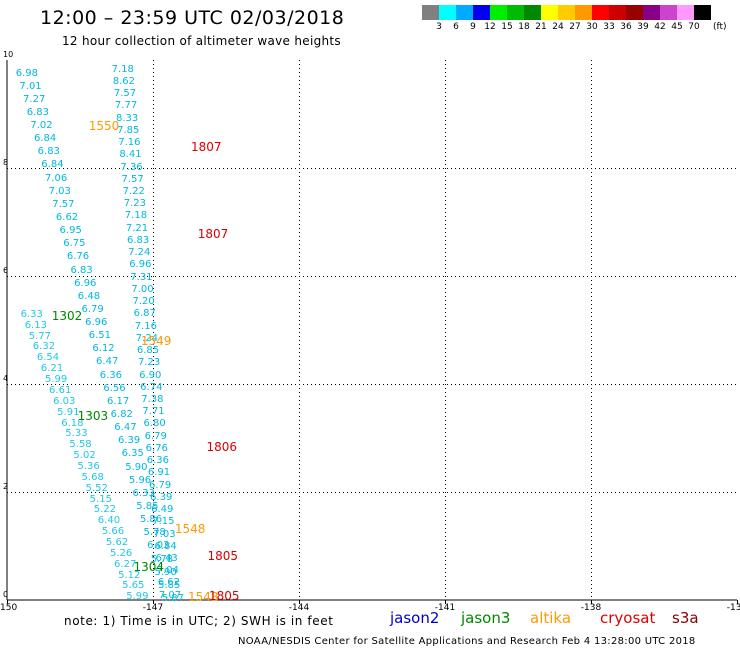 The width and height of the screenshot is (740, 650). Describe the element at coordinates (6, 378) in the screenshot. I see `y-tick-label: 4` at that location.